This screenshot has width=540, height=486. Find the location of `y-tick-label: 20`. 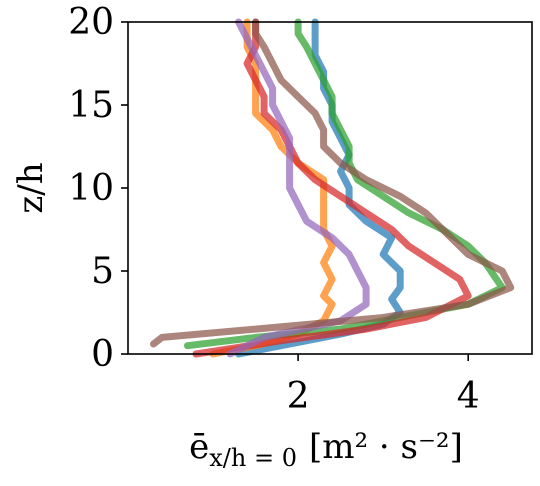

y-tick-label: 20 is located at coordinates (91, 22).